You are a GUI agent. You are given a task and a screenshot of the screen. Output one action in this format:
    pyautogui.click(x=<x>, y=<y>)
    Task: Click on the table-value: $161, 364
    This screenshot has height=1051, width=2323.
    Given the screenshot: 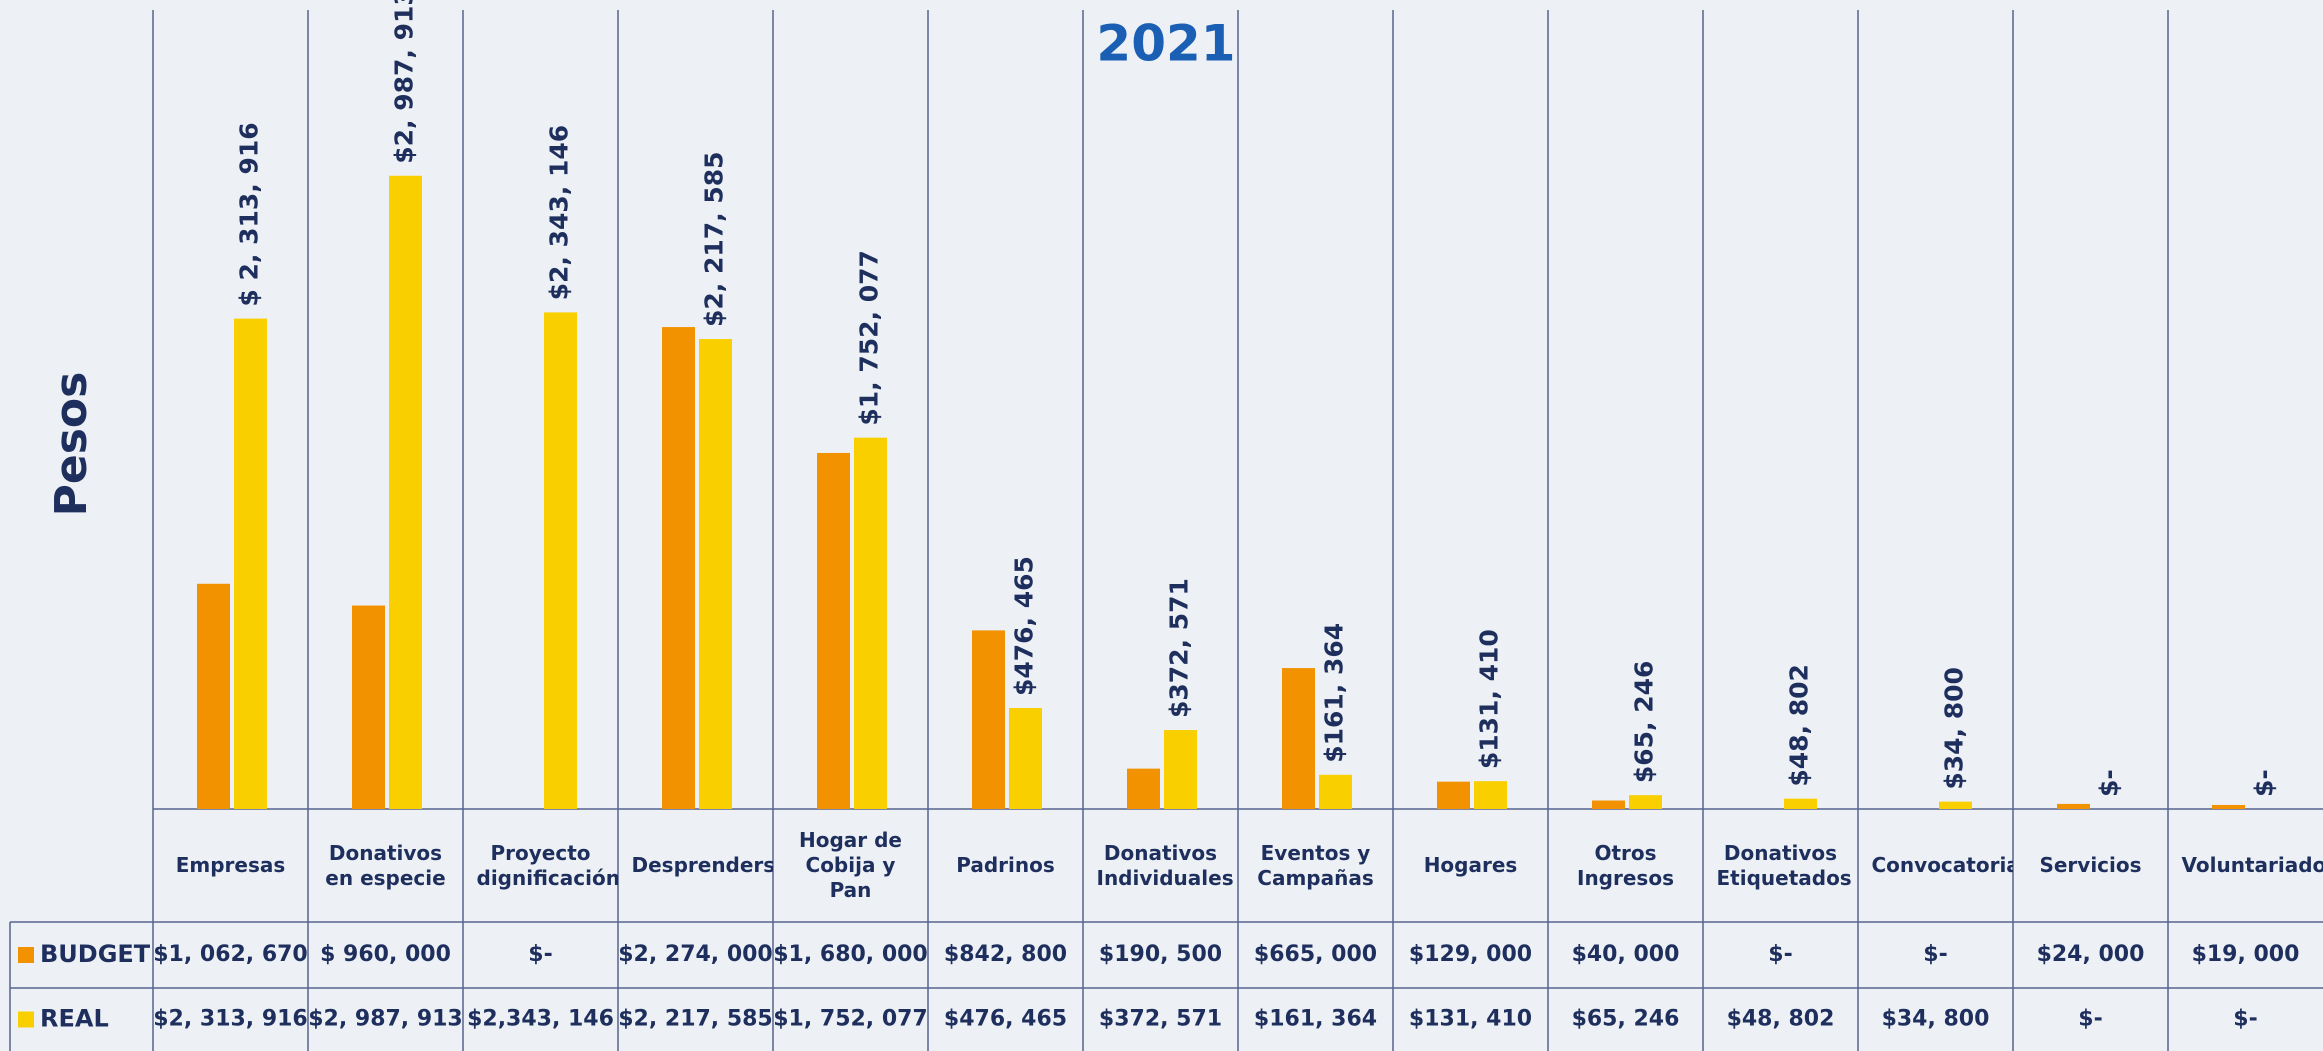 What is the action you would take?
    pyautogui.click(x=1315, y=1019)
    